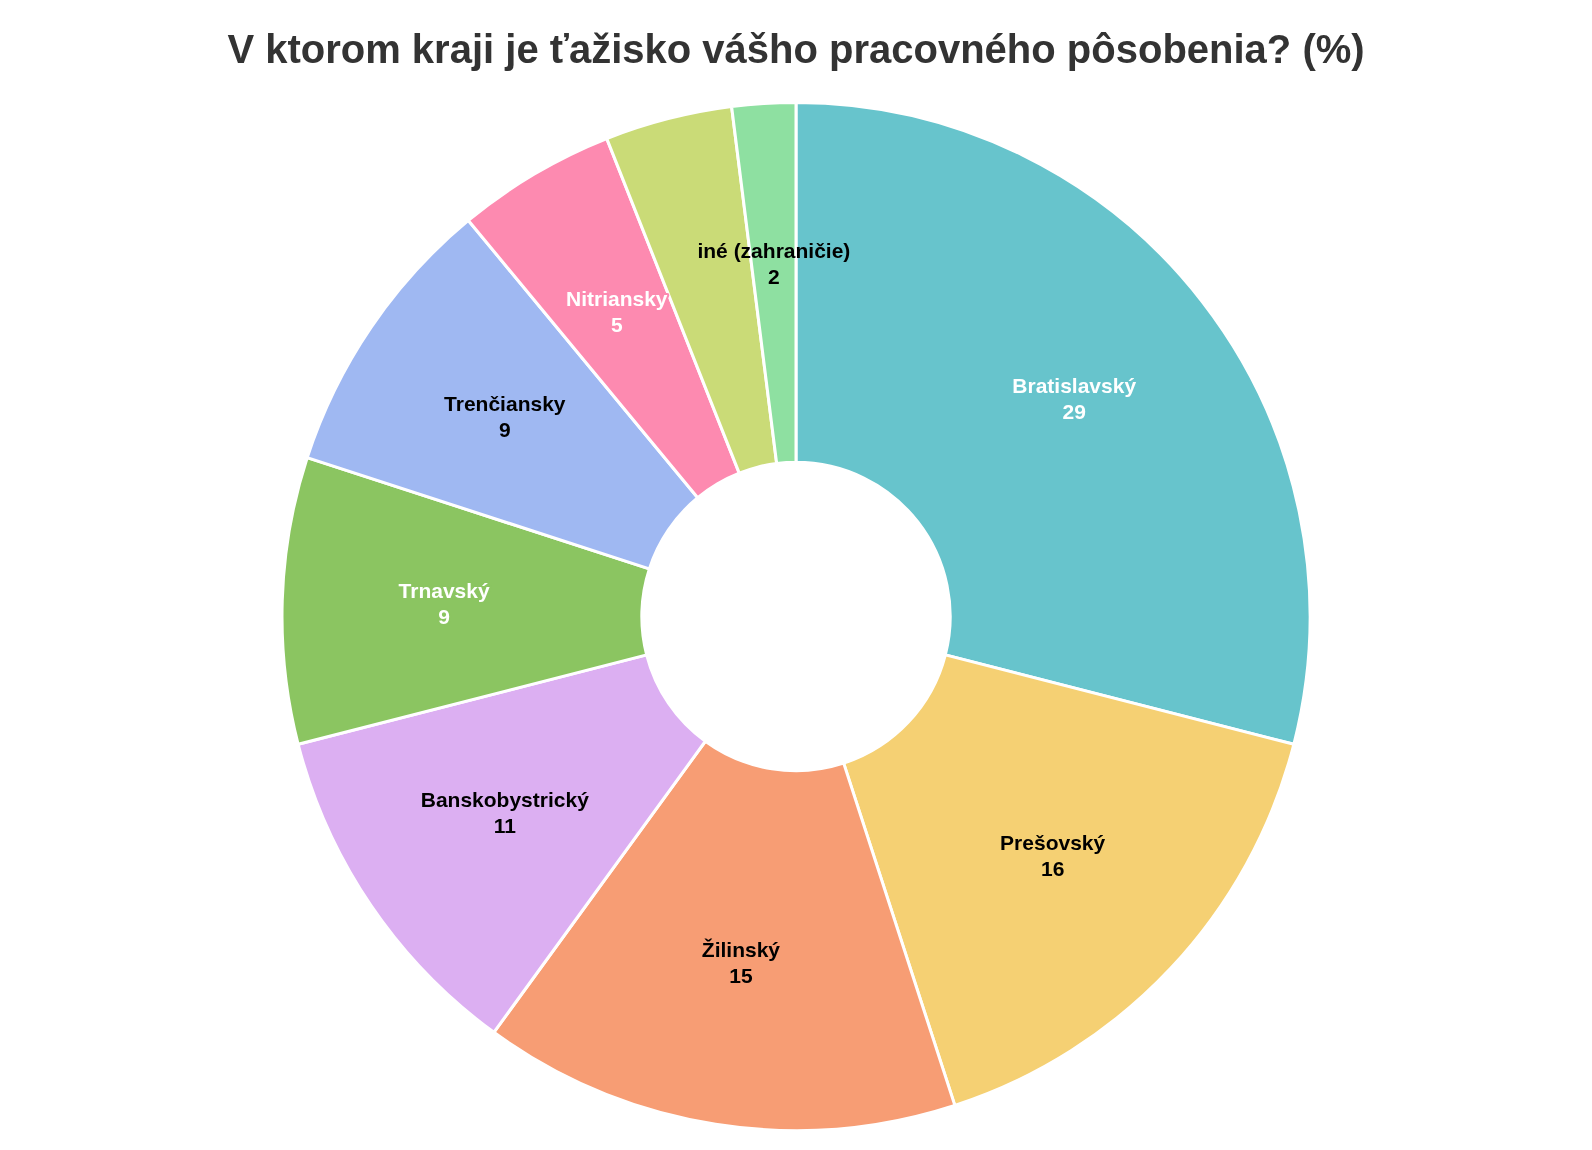 The image size is (1592, 1150). What do you see at coordinates (774, 276) in the screenshot?
I see `data-label: 2` at bounding box center [774, 276].